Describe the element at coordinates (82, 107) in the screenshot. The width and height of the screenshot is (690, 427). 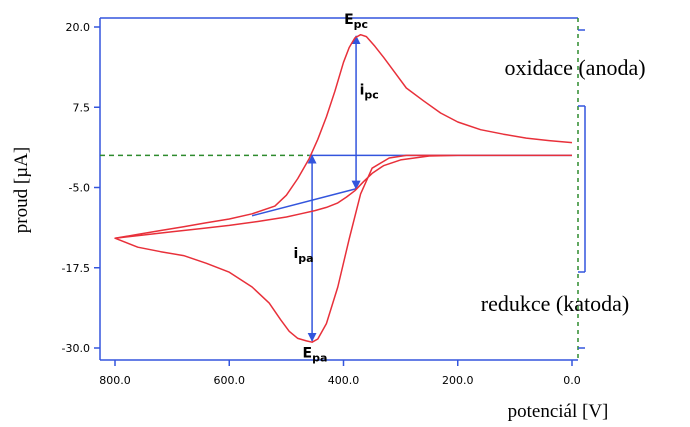
I see `y-tick-label: 7.5` at that location.